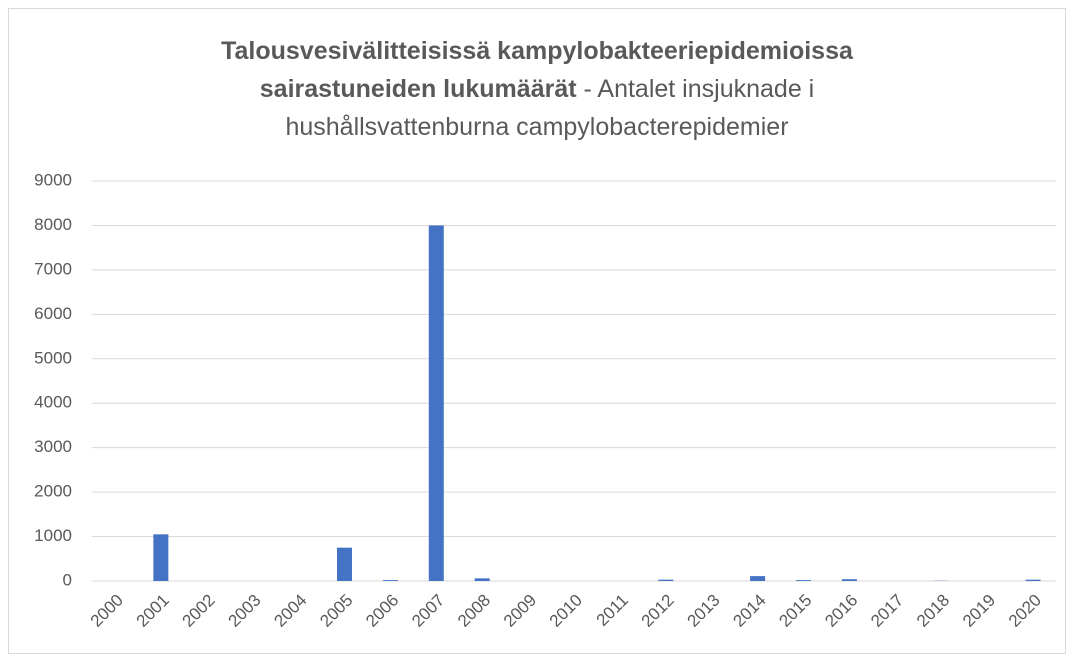 Image resolution: width=1074 pixels, height=662 pixels. Describe the element at coordinates (53, 402) in the screenshot. I see `y-tick-label: 4000` at that location.